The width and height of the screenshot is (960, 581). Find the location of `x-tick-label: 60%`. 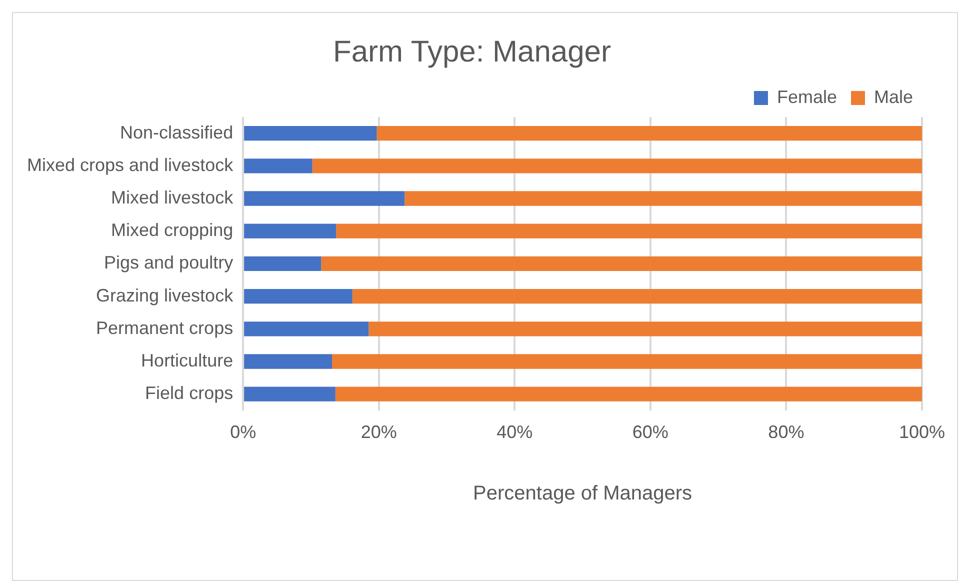

x-tick-label: 60% is located at coordinates (650, 432).